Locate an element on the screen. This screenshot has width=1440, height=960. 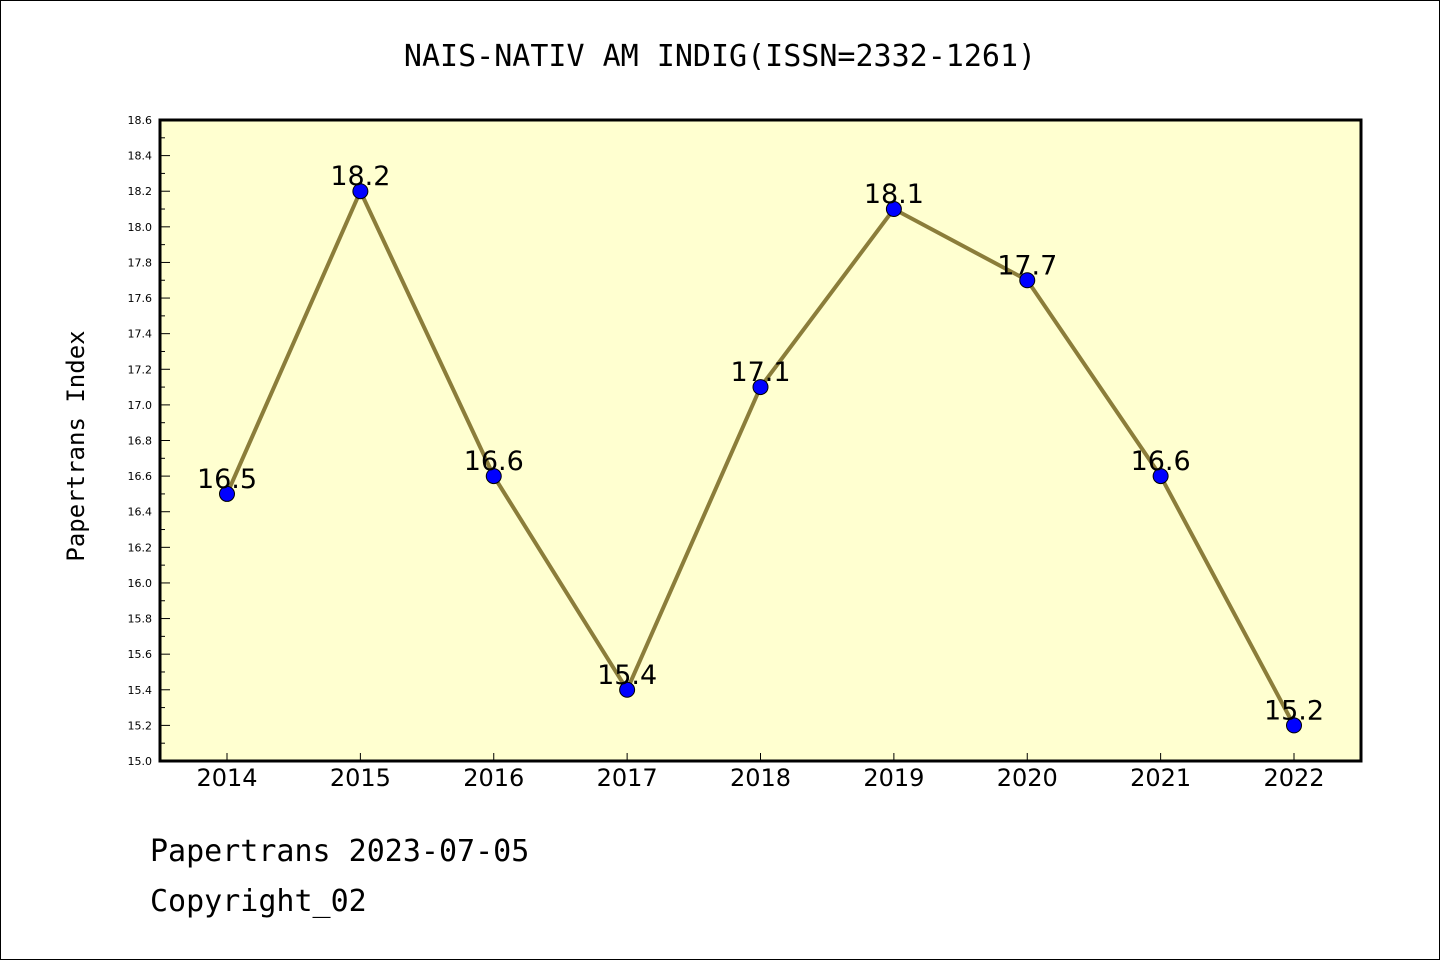
data-label: 17.1 is located at coordinates (760, 372).